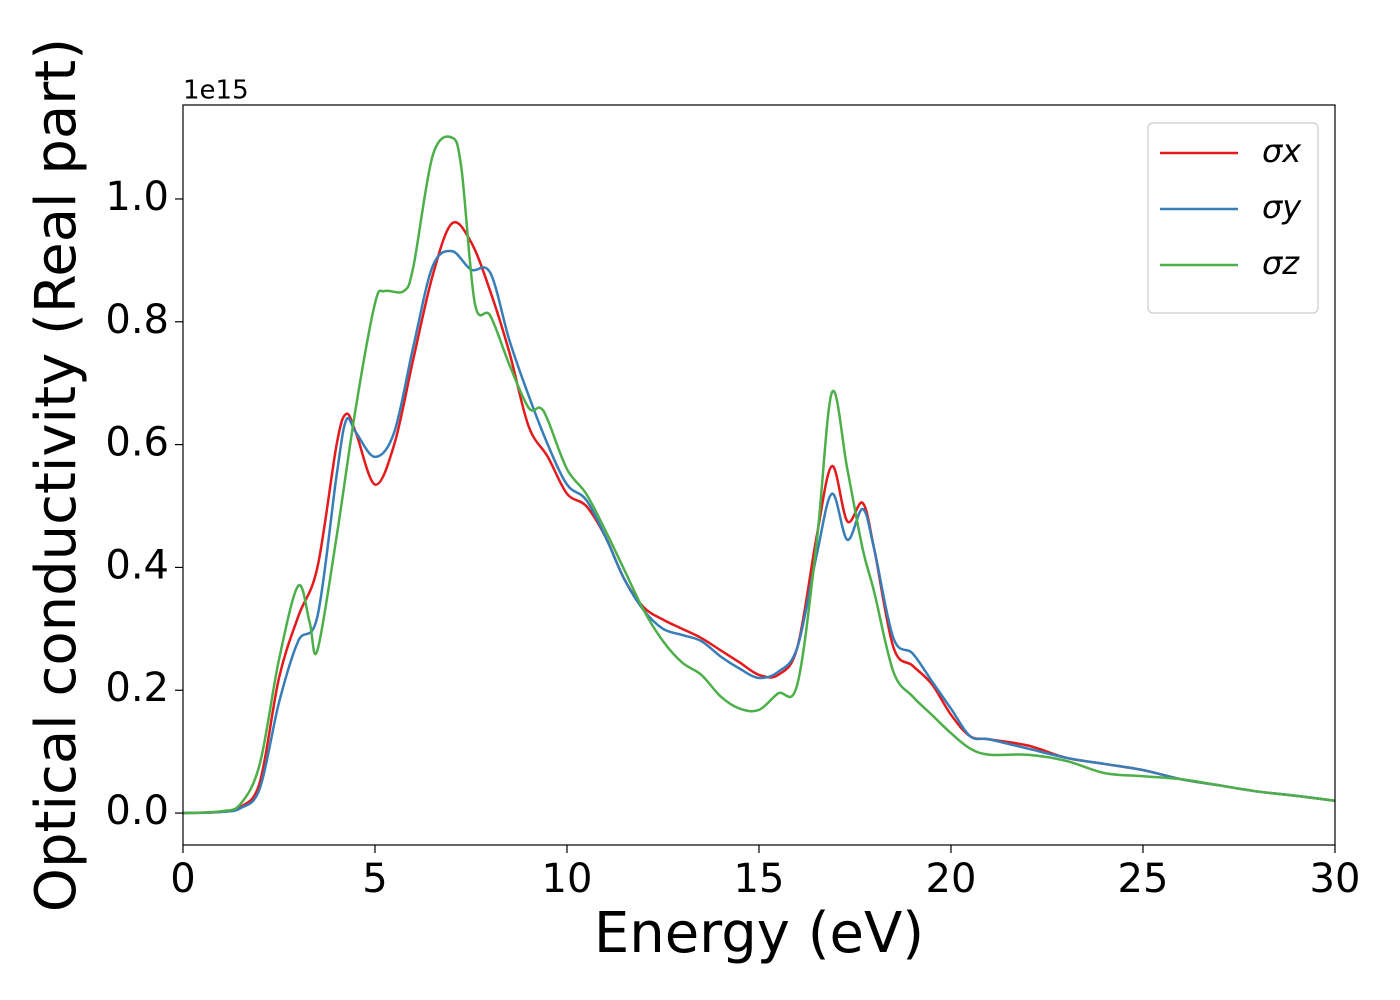  Describe the element at coordinates (1282, 207) in the screenshot. I see `legend-label: σy` at that location.